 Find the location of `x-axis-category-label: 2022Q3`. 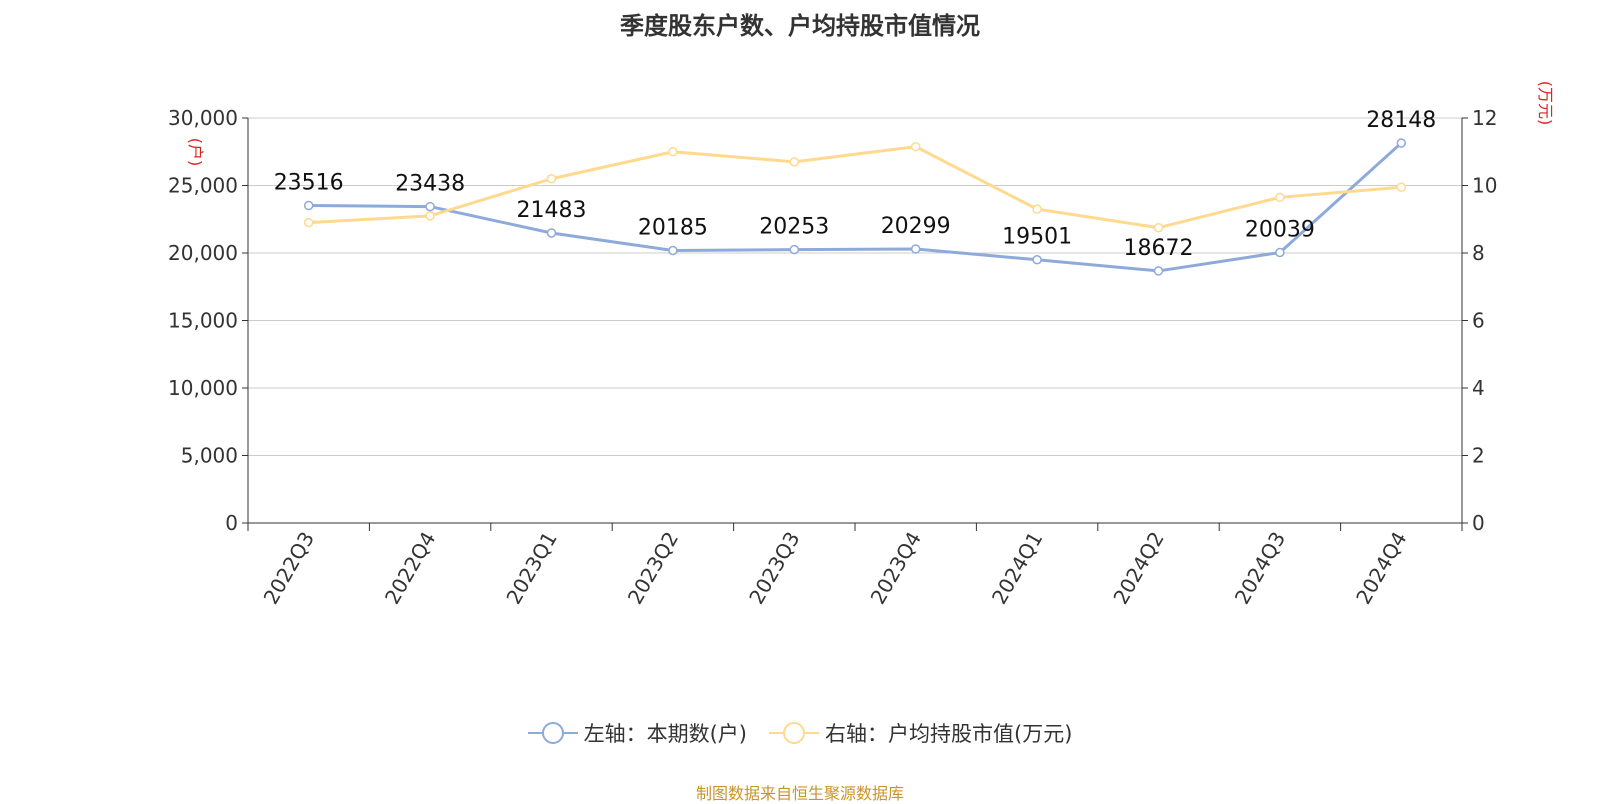

x-axis-category-label: 2022Q3 is located at coordinates (289, 568).